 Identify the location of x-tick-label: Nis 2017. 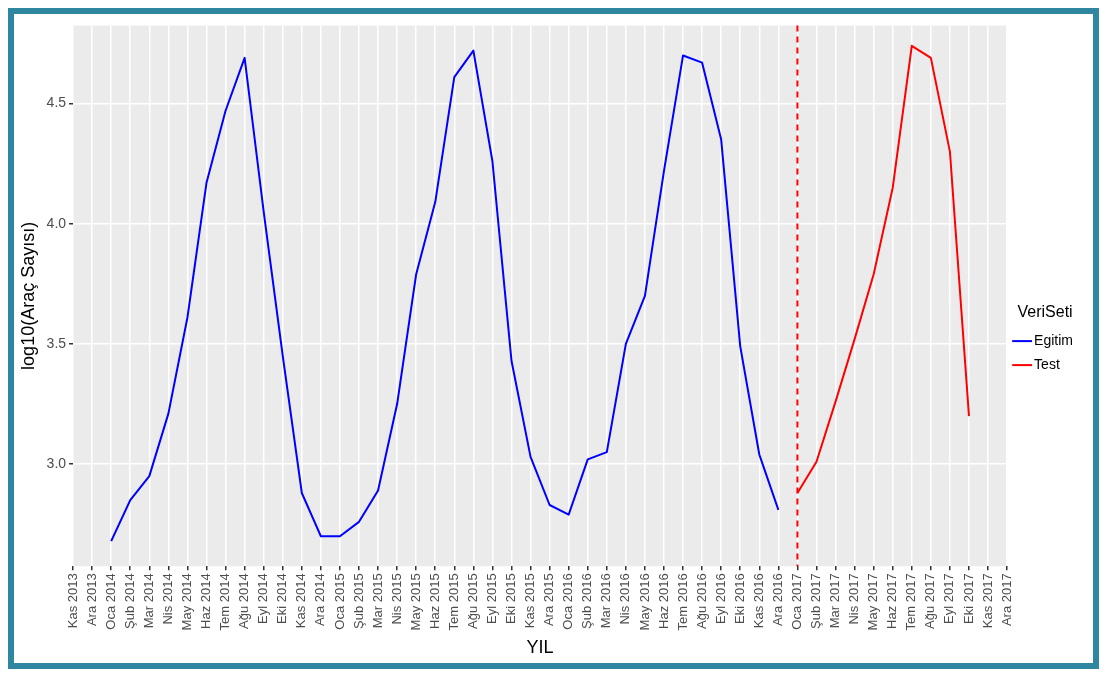
(854, 599).